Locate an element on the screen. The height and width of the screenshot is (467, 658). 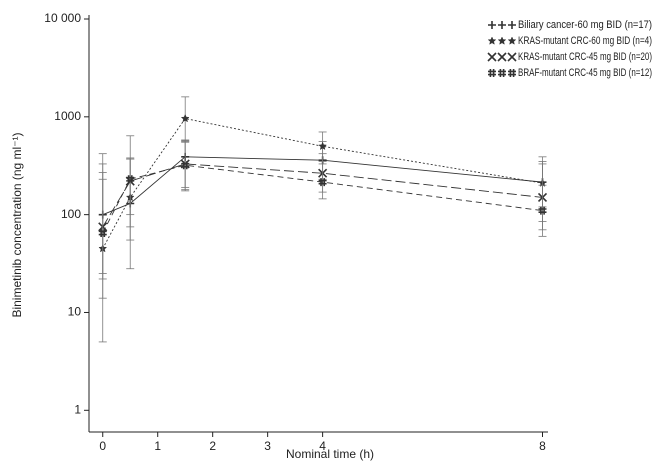
legend-label: KRAS-mutant CRC-60 mg BID (n=4) is located at coordinates (585, 41).